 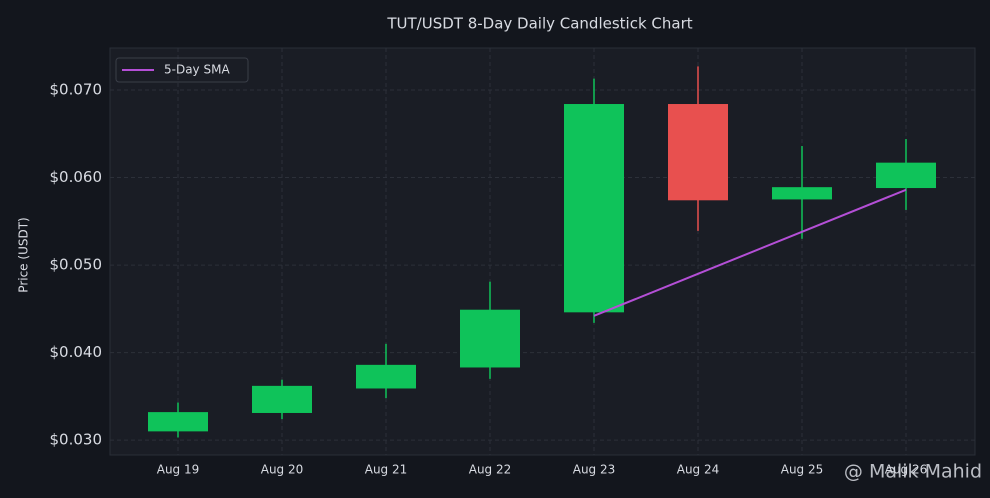 What do you see at coordinates (76, 90) in the screenshot?
I see `y-tick-label: $0.070` at bounding box center [76, 90].